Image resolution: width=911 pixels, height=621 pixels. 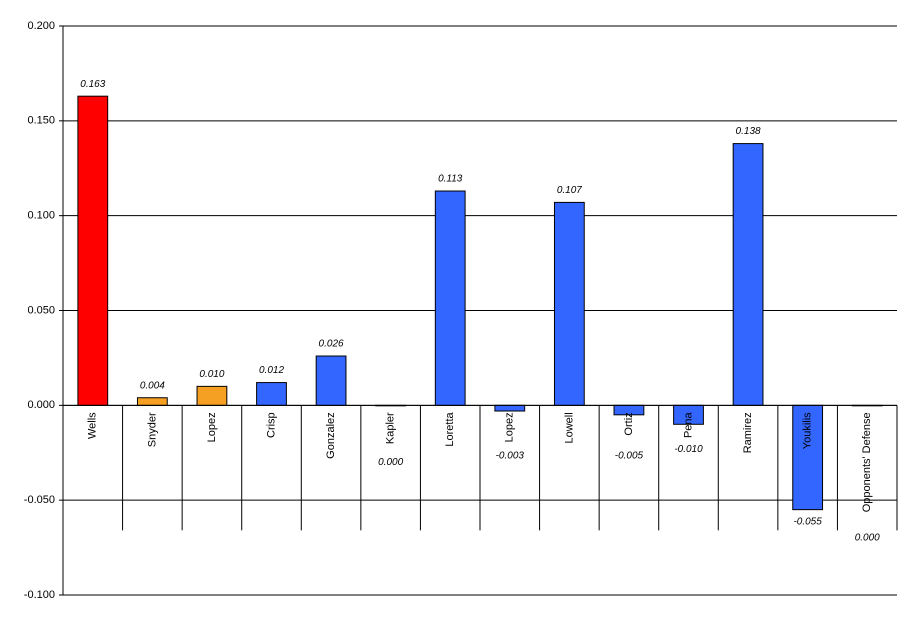 I want to click on value-label: 0.026, so click(x=331, y=344).